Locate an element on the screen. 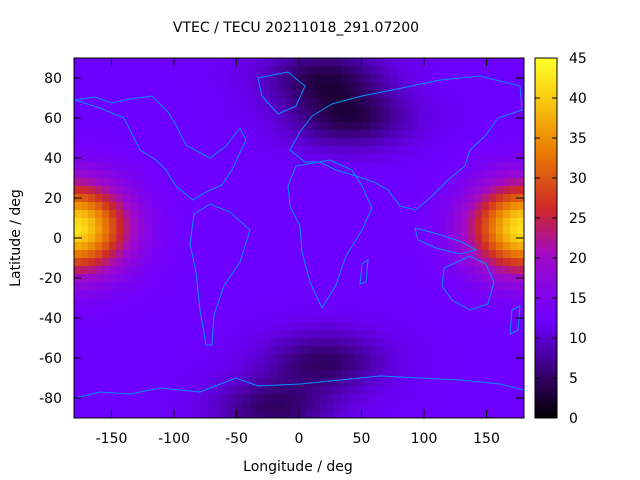  colorbar-tick-label: 5 is located at coordinates (573, 379).